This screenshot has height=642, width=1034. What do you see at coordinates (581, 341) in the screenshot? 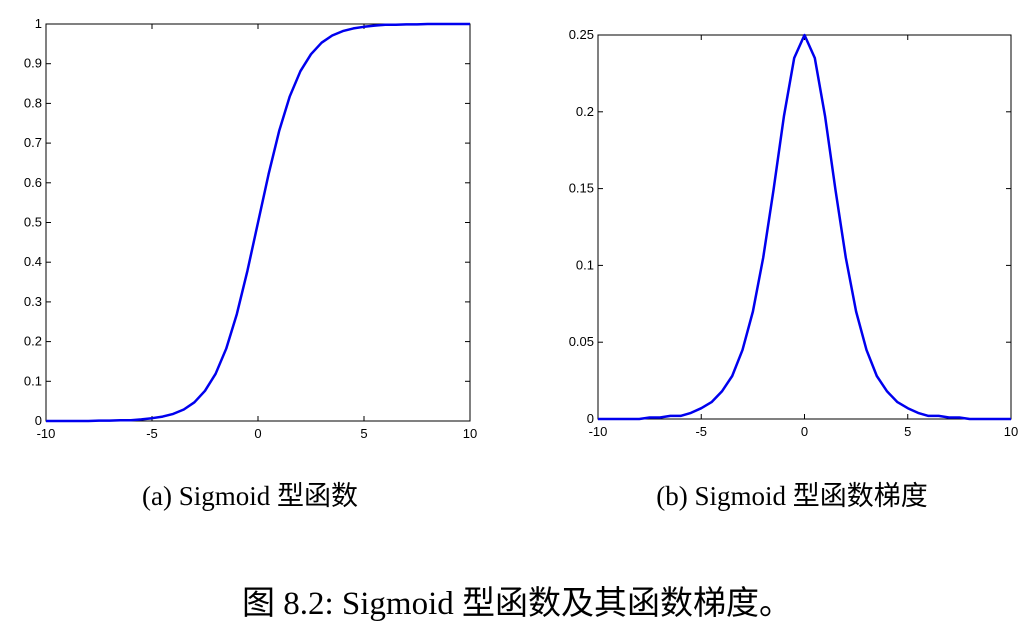
I see `y-tick-label: 0.05` at bounding box center [581, 341].